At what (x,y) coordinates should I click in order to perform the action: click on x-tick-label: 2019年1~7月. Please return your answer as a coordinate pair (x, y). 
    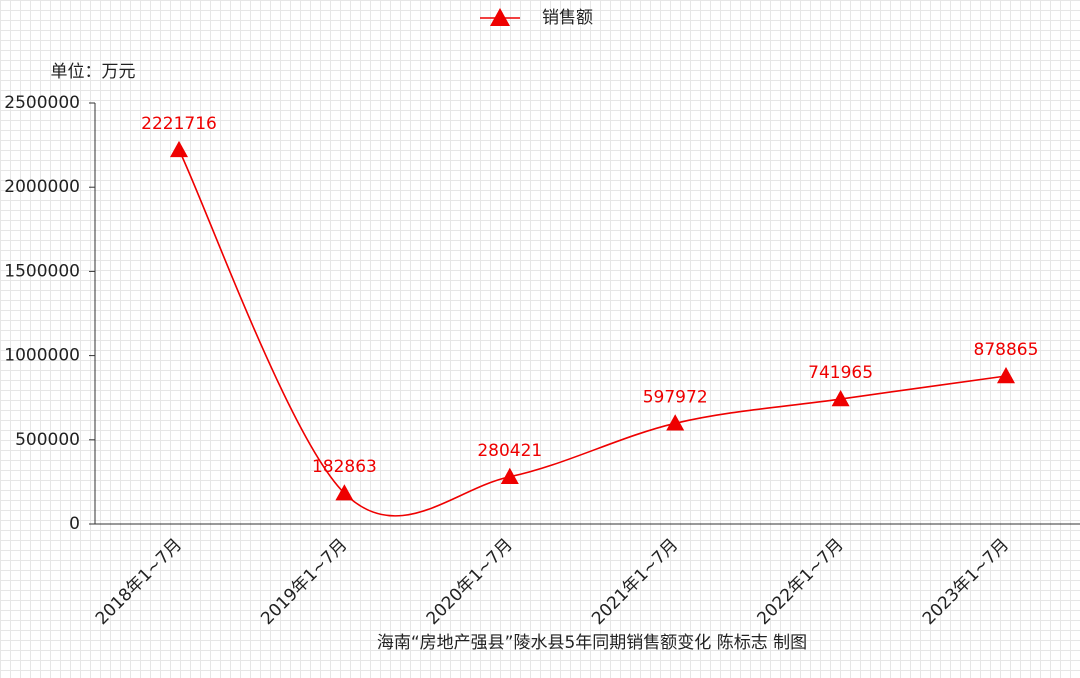
    Looking at the image, I should click on (304, 582).